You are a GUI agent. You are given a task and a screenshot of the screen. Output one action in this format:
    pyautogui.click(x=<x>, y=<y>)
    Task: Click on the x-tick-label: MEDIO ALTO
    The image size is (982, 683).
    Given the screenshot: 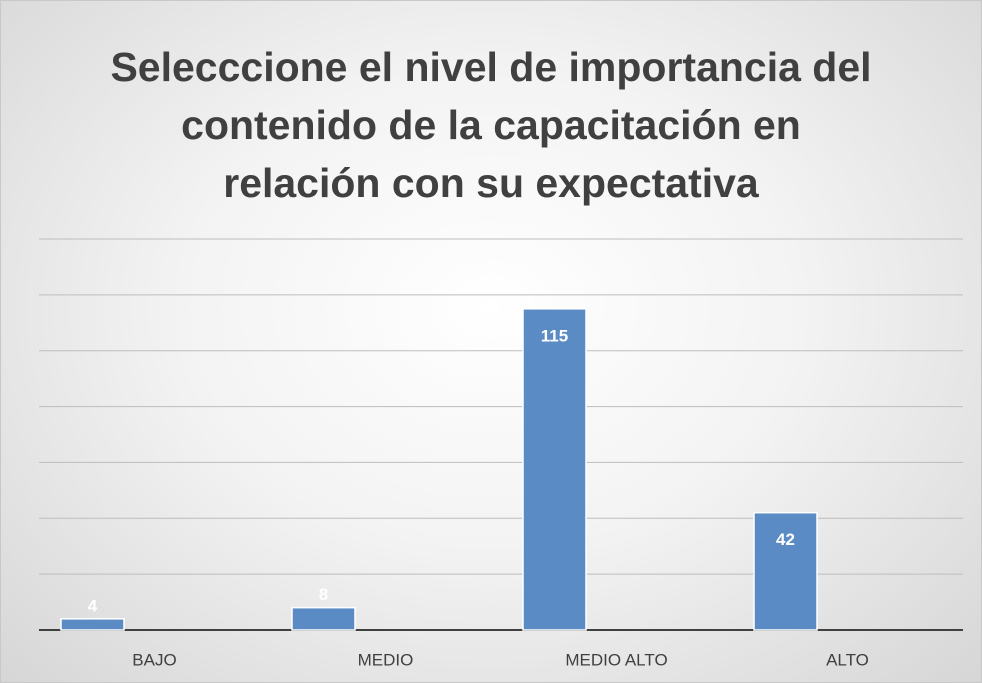 What is the action you would take?
    pyautogui.click(x=616, y=659)
    